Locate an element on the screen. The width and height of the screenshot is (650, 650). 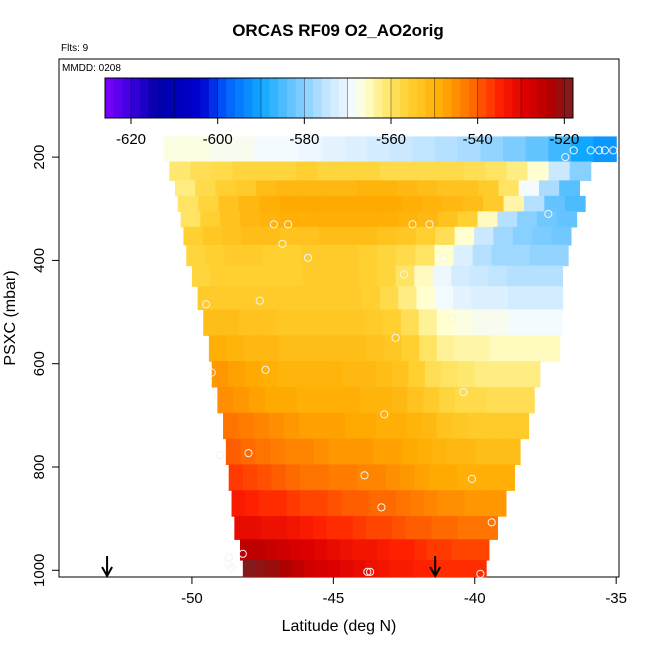
x-tick-label: -40 is located at coordinates (475, 598).